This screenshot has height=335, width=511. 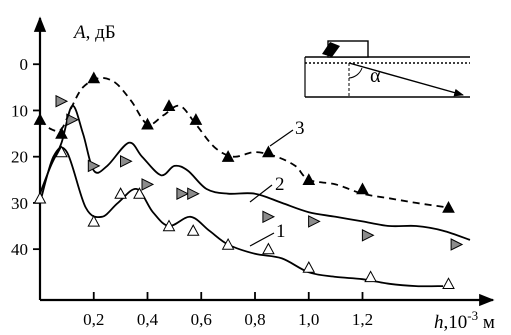 What do you see at coordinates (300, 128) in the screenshot?
I see `curve-label-3: 3` at bounding box center [300, 128].